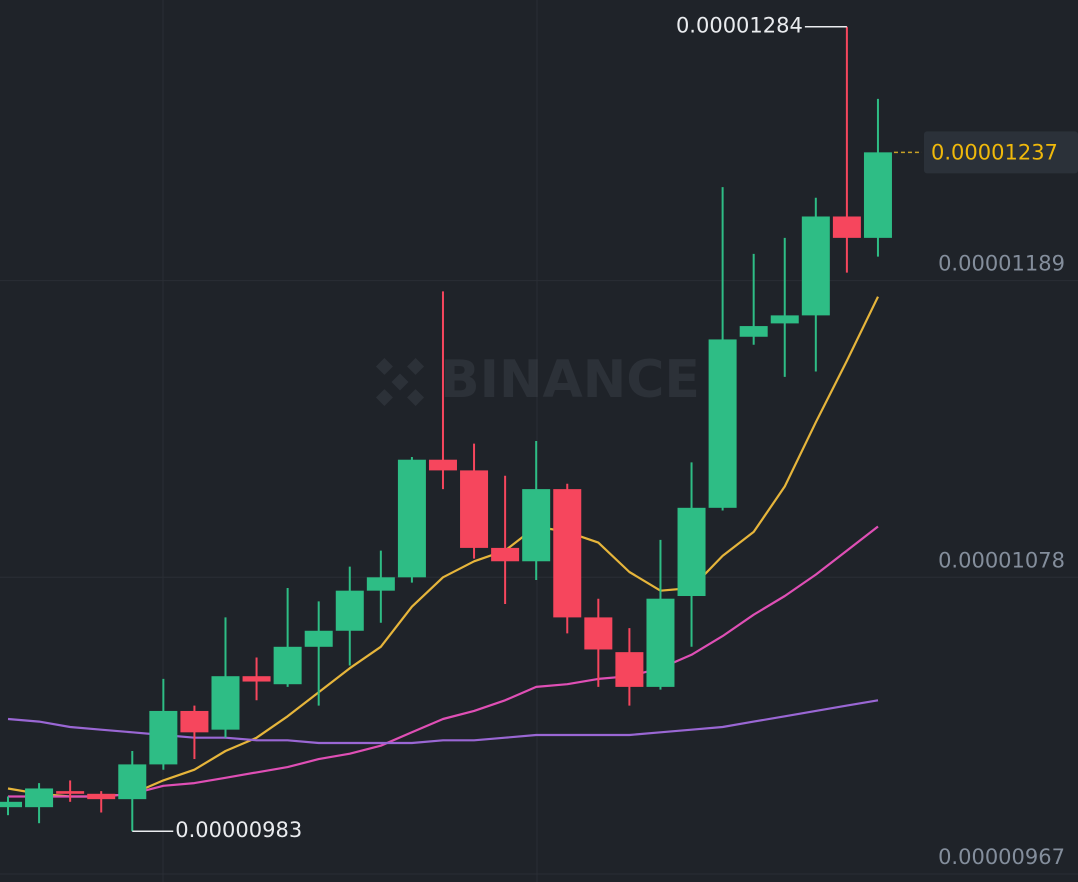 The height and width of the screenshot is (882, 1078). I want to click on price-box, so click(1001, 152).